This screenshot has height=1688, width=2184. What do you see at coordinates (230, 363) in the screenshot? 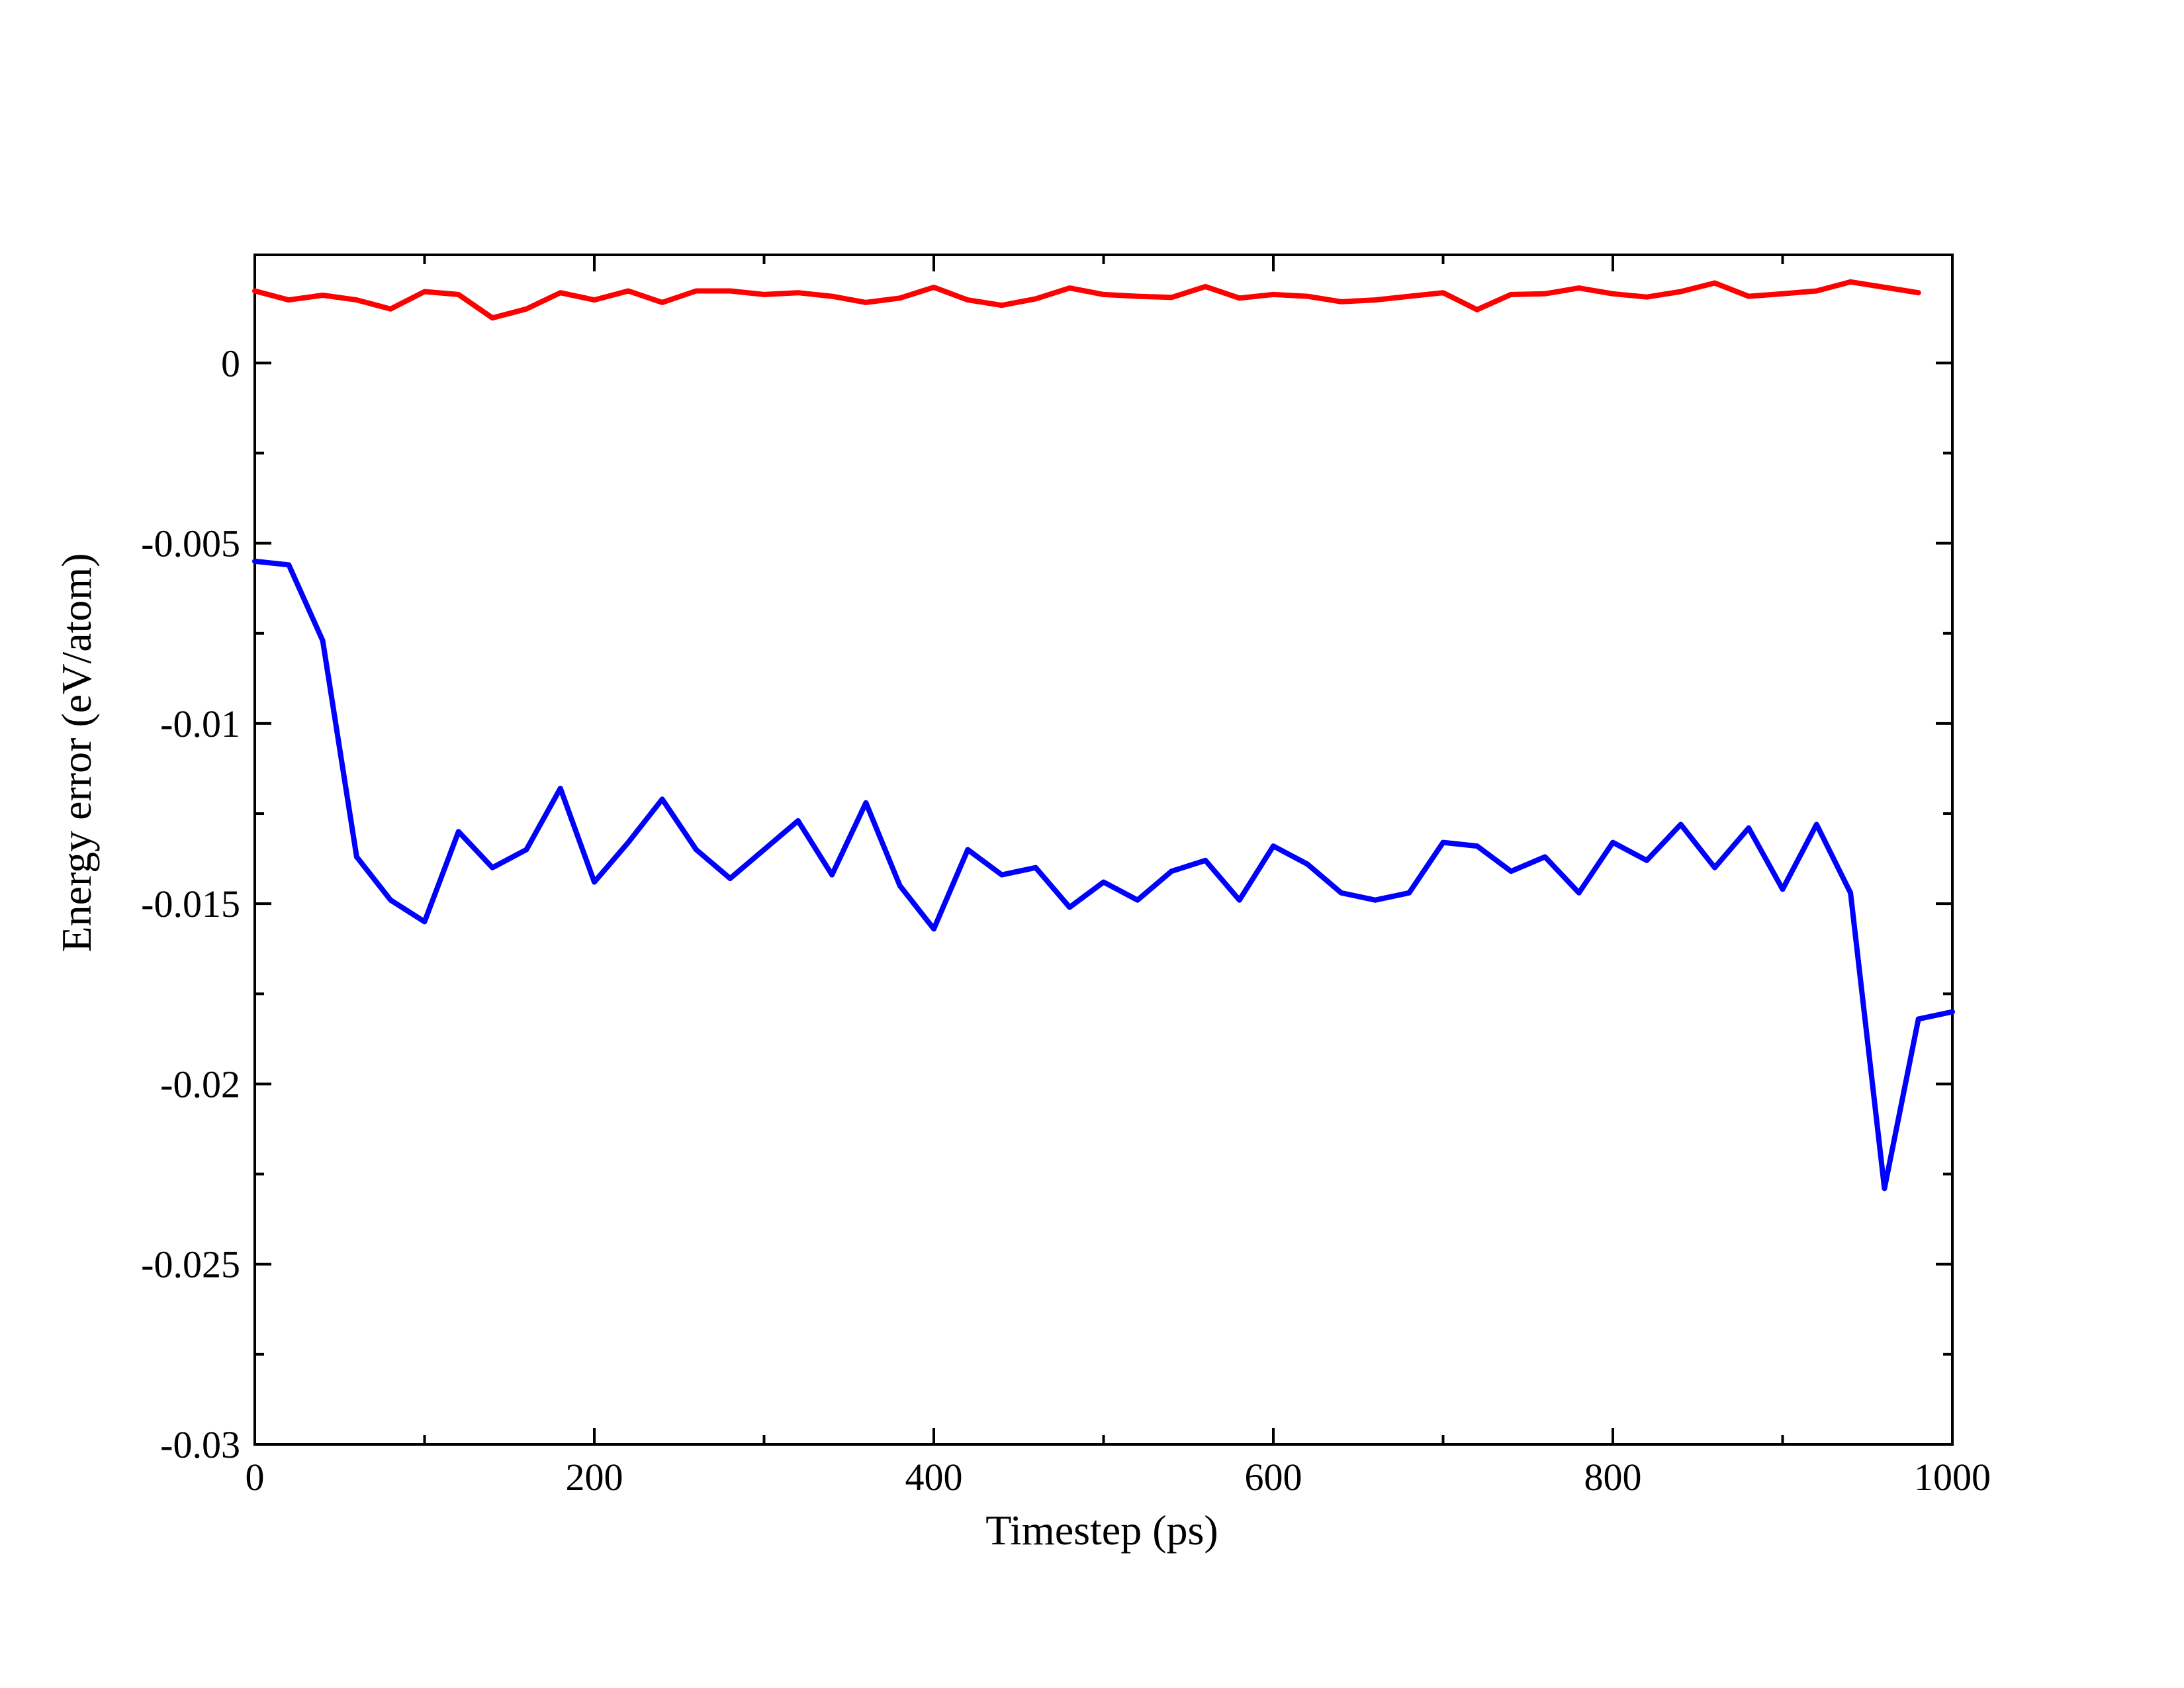
I see `y-tick-label: 0` at bounding box center [230, 363].